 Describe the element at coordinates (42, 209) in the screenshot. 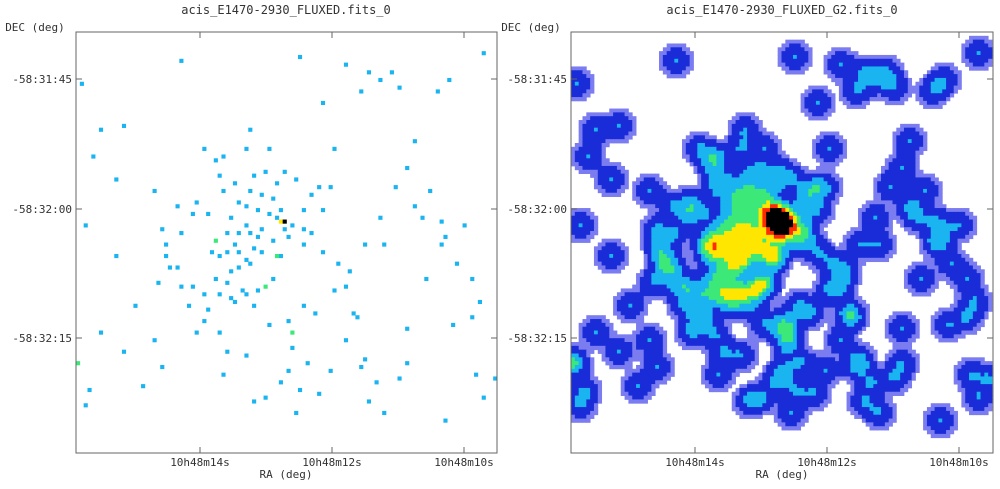

I see `y-tick-label: -58:32:00` at that location.